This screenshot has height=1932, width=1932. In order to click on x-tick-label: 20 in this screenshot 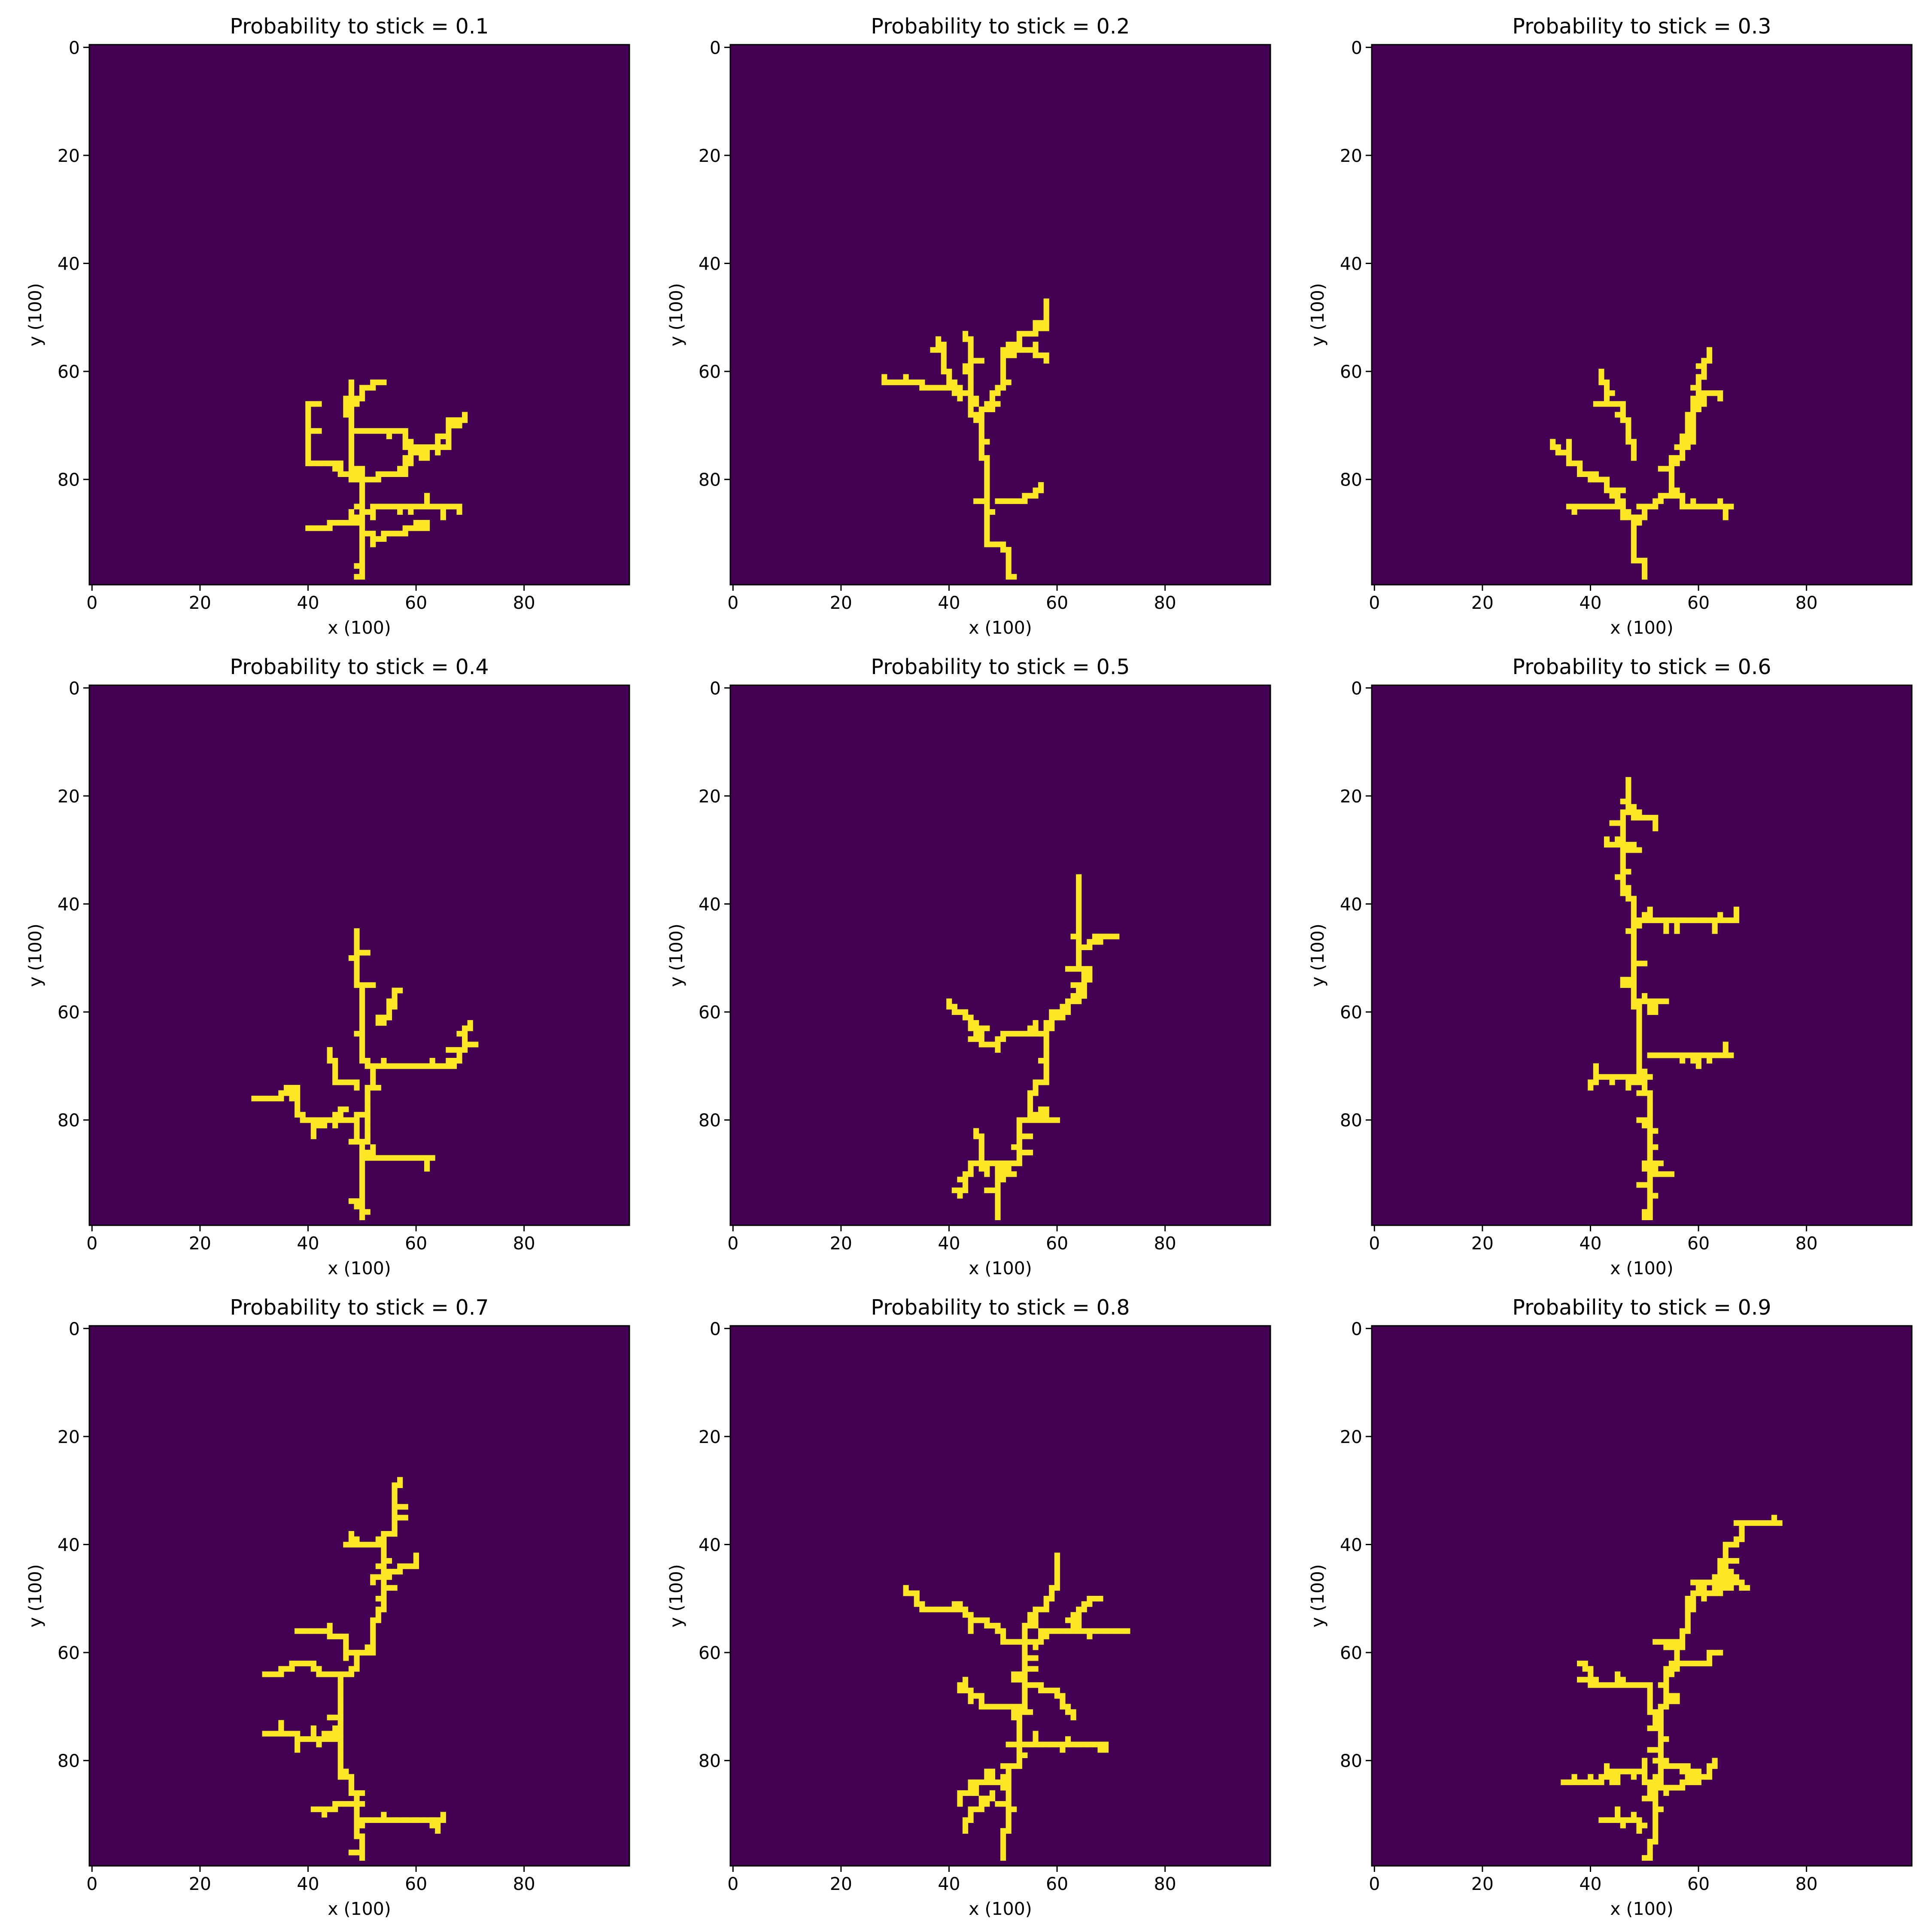, I will do `click(1482, 602)`.